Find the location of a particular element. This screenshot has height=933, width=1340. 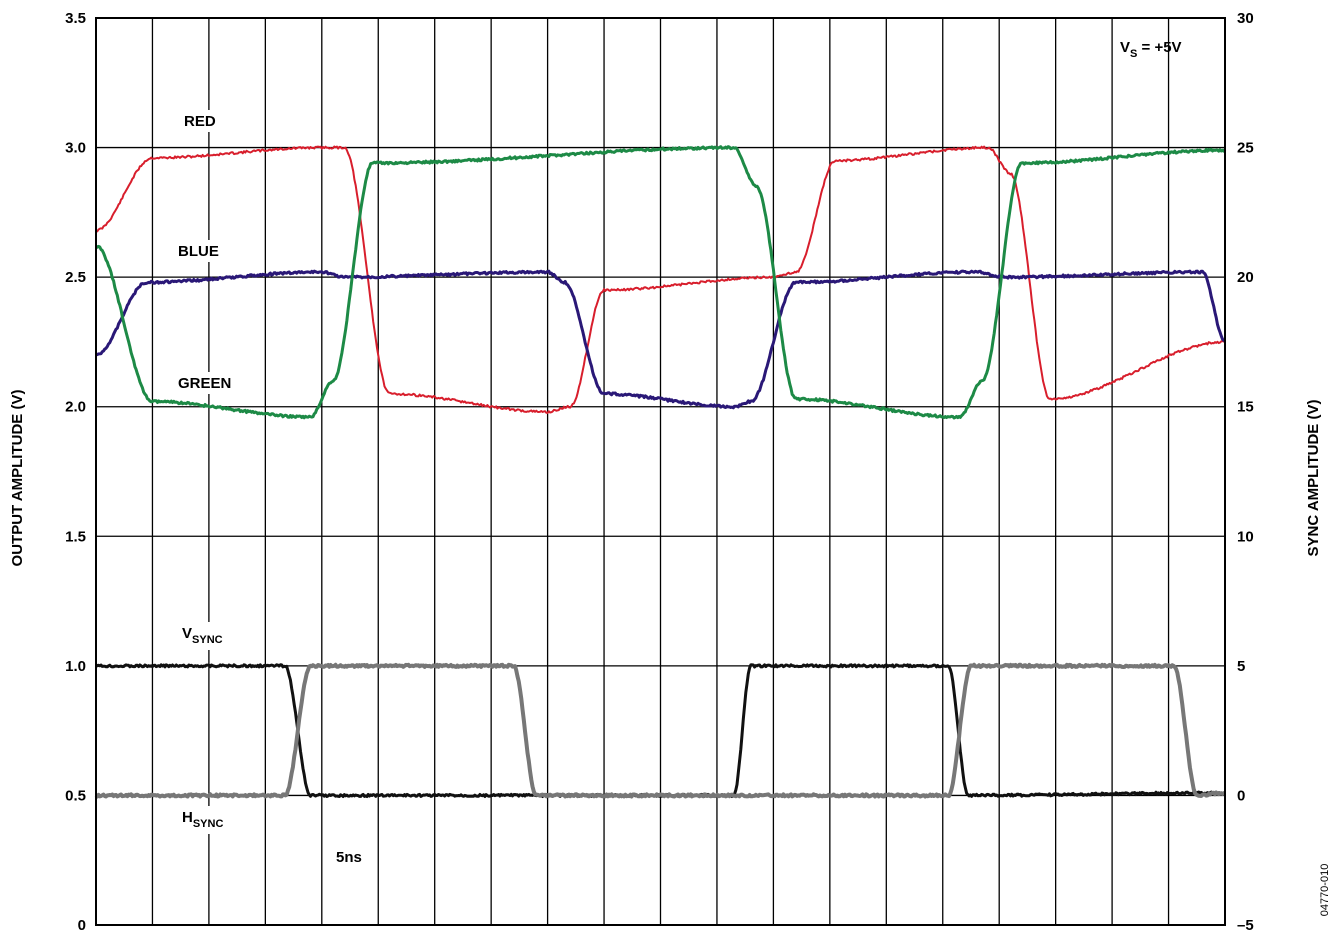

right-tick-label: 5 is located at coordinates (1241, 666).